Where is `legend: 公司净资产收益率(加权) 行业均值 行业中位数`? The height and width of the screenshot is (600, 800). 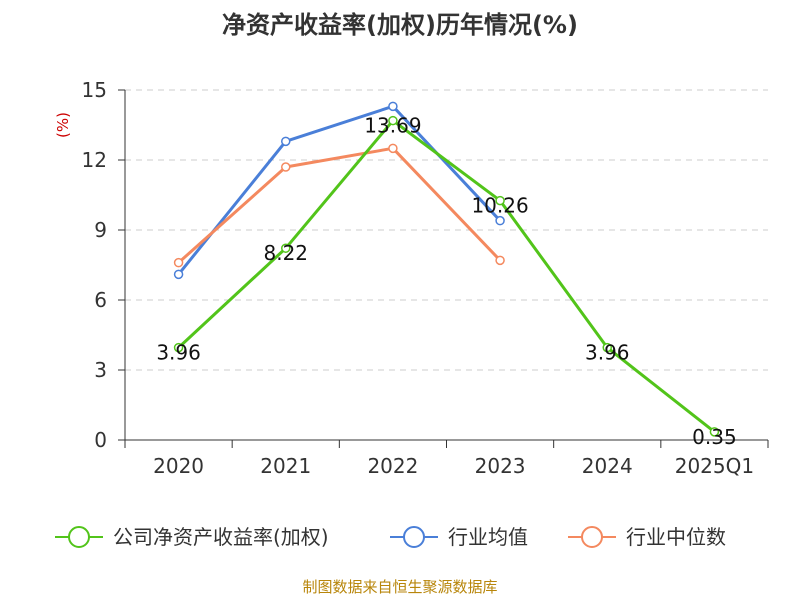 legend: 公司净资产收益率(加权) 行业均值 行业中位数 is located at coordinates (390, 537).